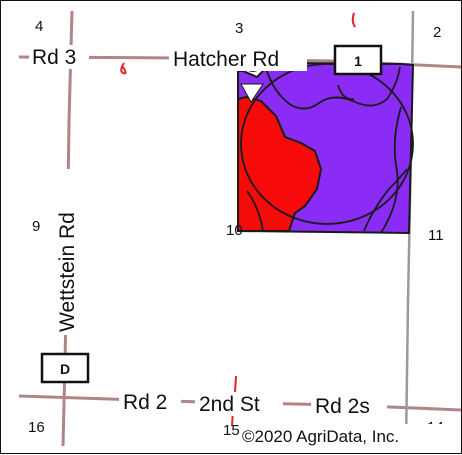  I want to click on section-number-3: 3, so click(239, 28).